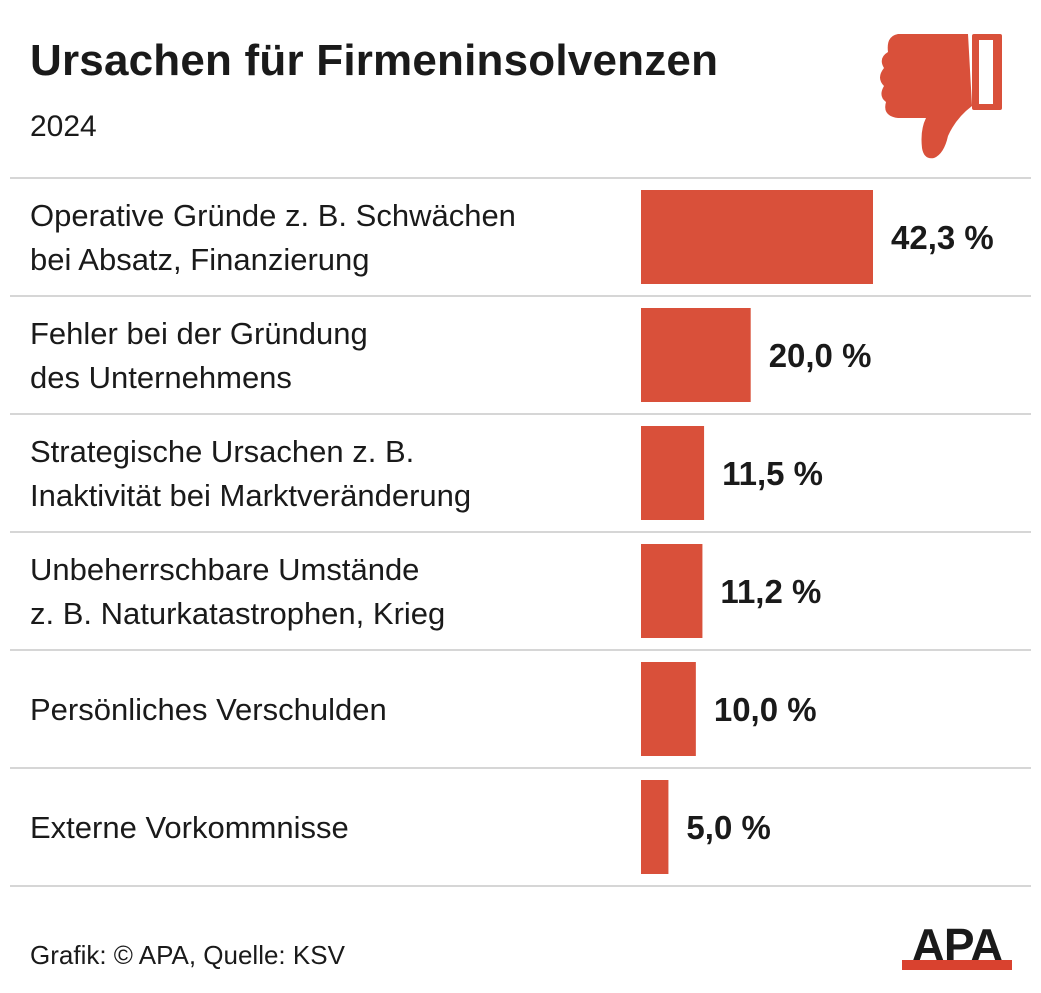 The width and height of the screenshot is (1041, 993). What do you see at coordinates (728, 827) in the screenshot?
I see `value-label: 5,0 %` at bounding box center [728, 827].